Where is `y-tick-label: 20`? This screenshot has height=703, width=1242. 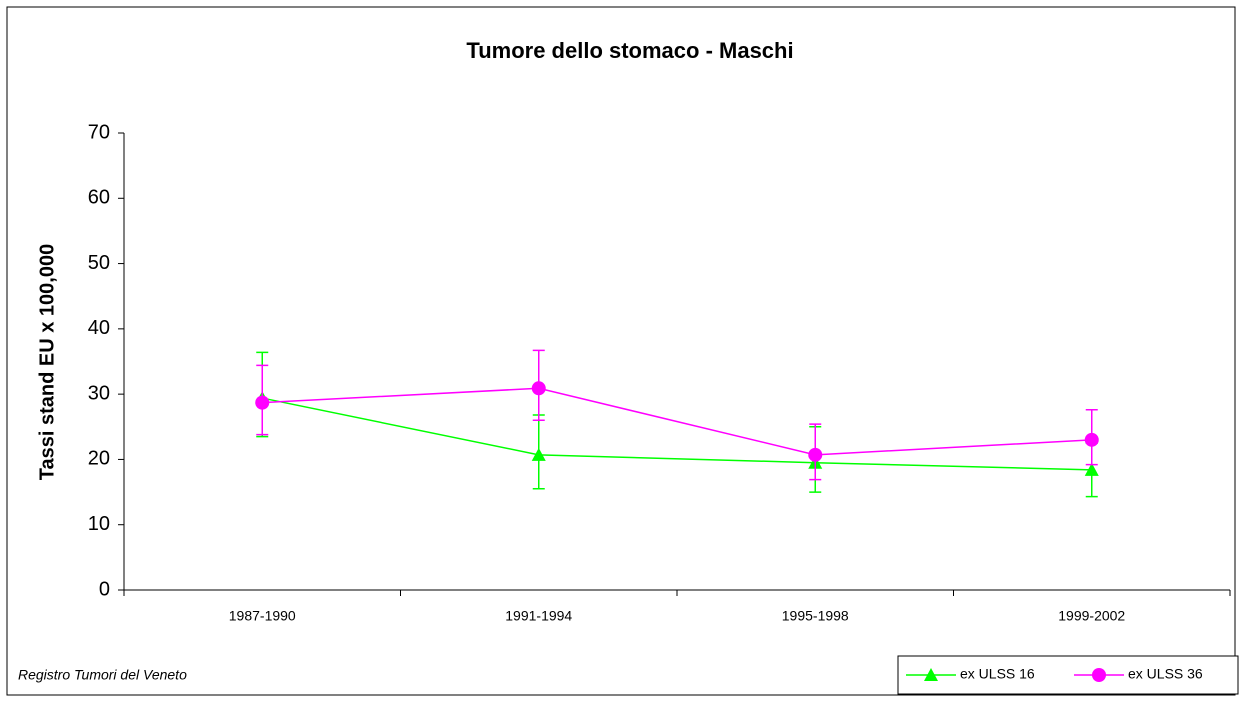 y-tick-label: 20 is located at coordinates (99, 459).